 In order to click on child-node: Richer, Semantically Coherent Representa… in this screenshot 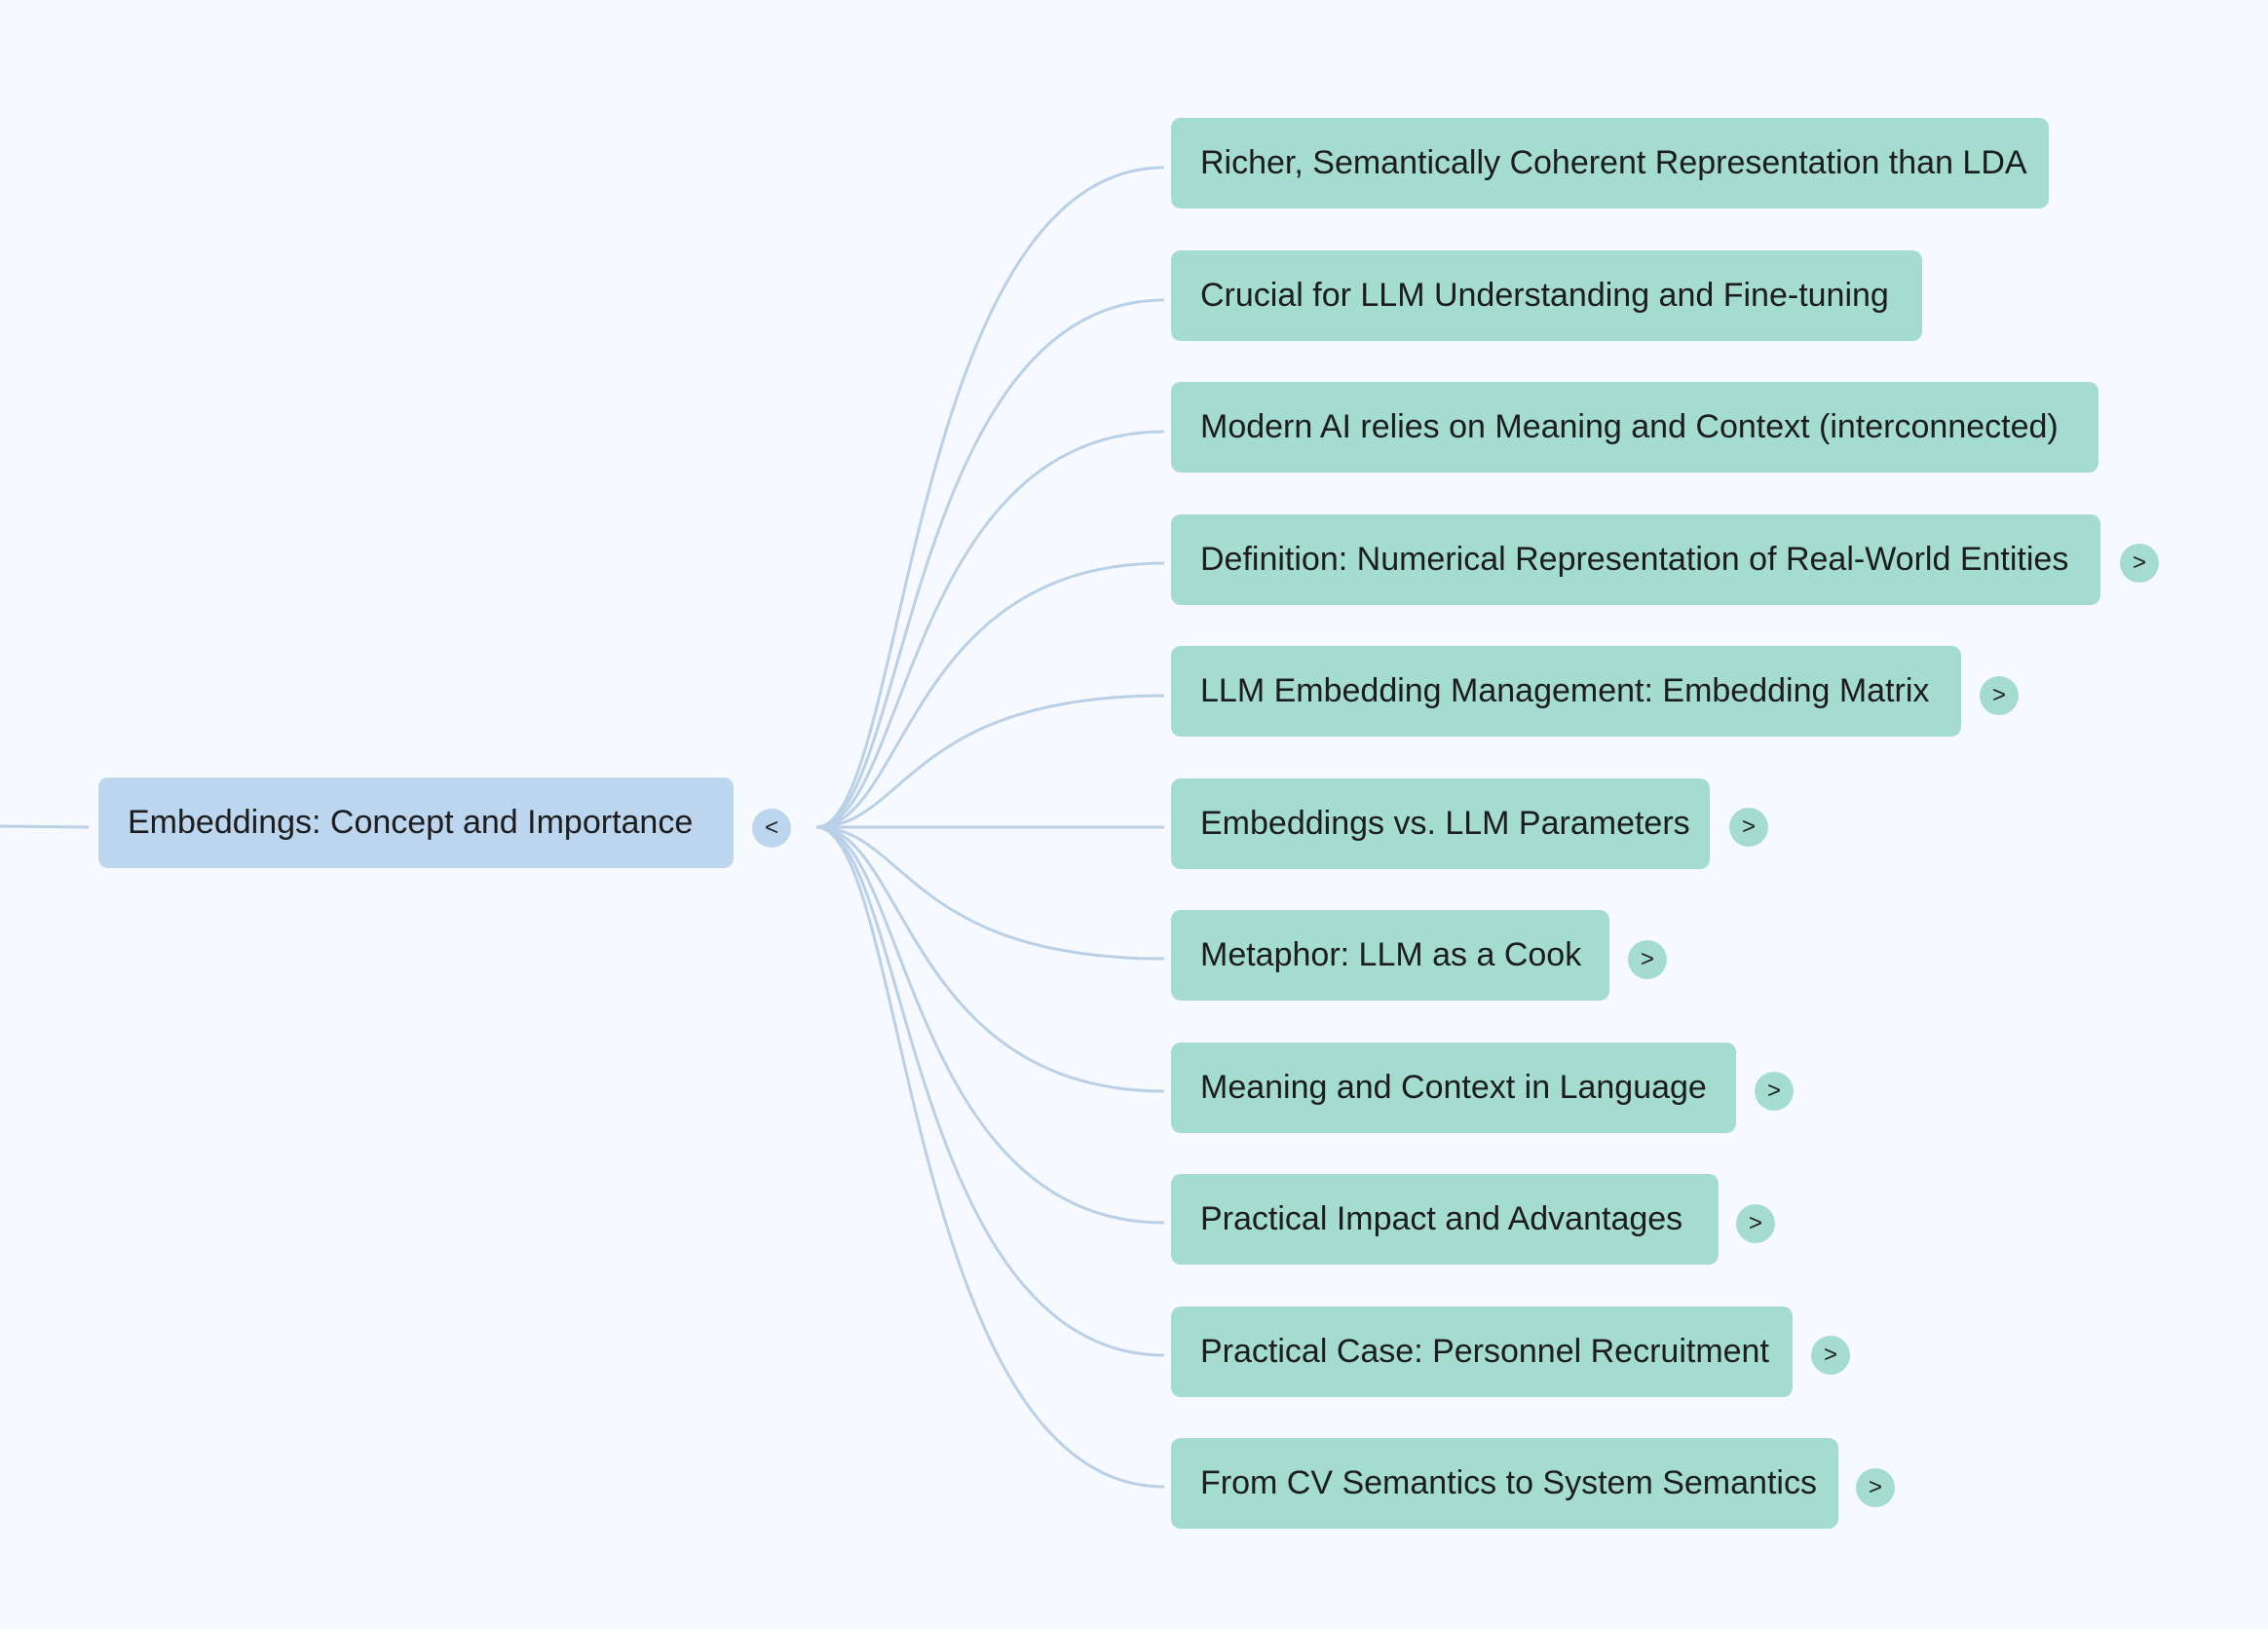, I will do `click(1610, 163)`.